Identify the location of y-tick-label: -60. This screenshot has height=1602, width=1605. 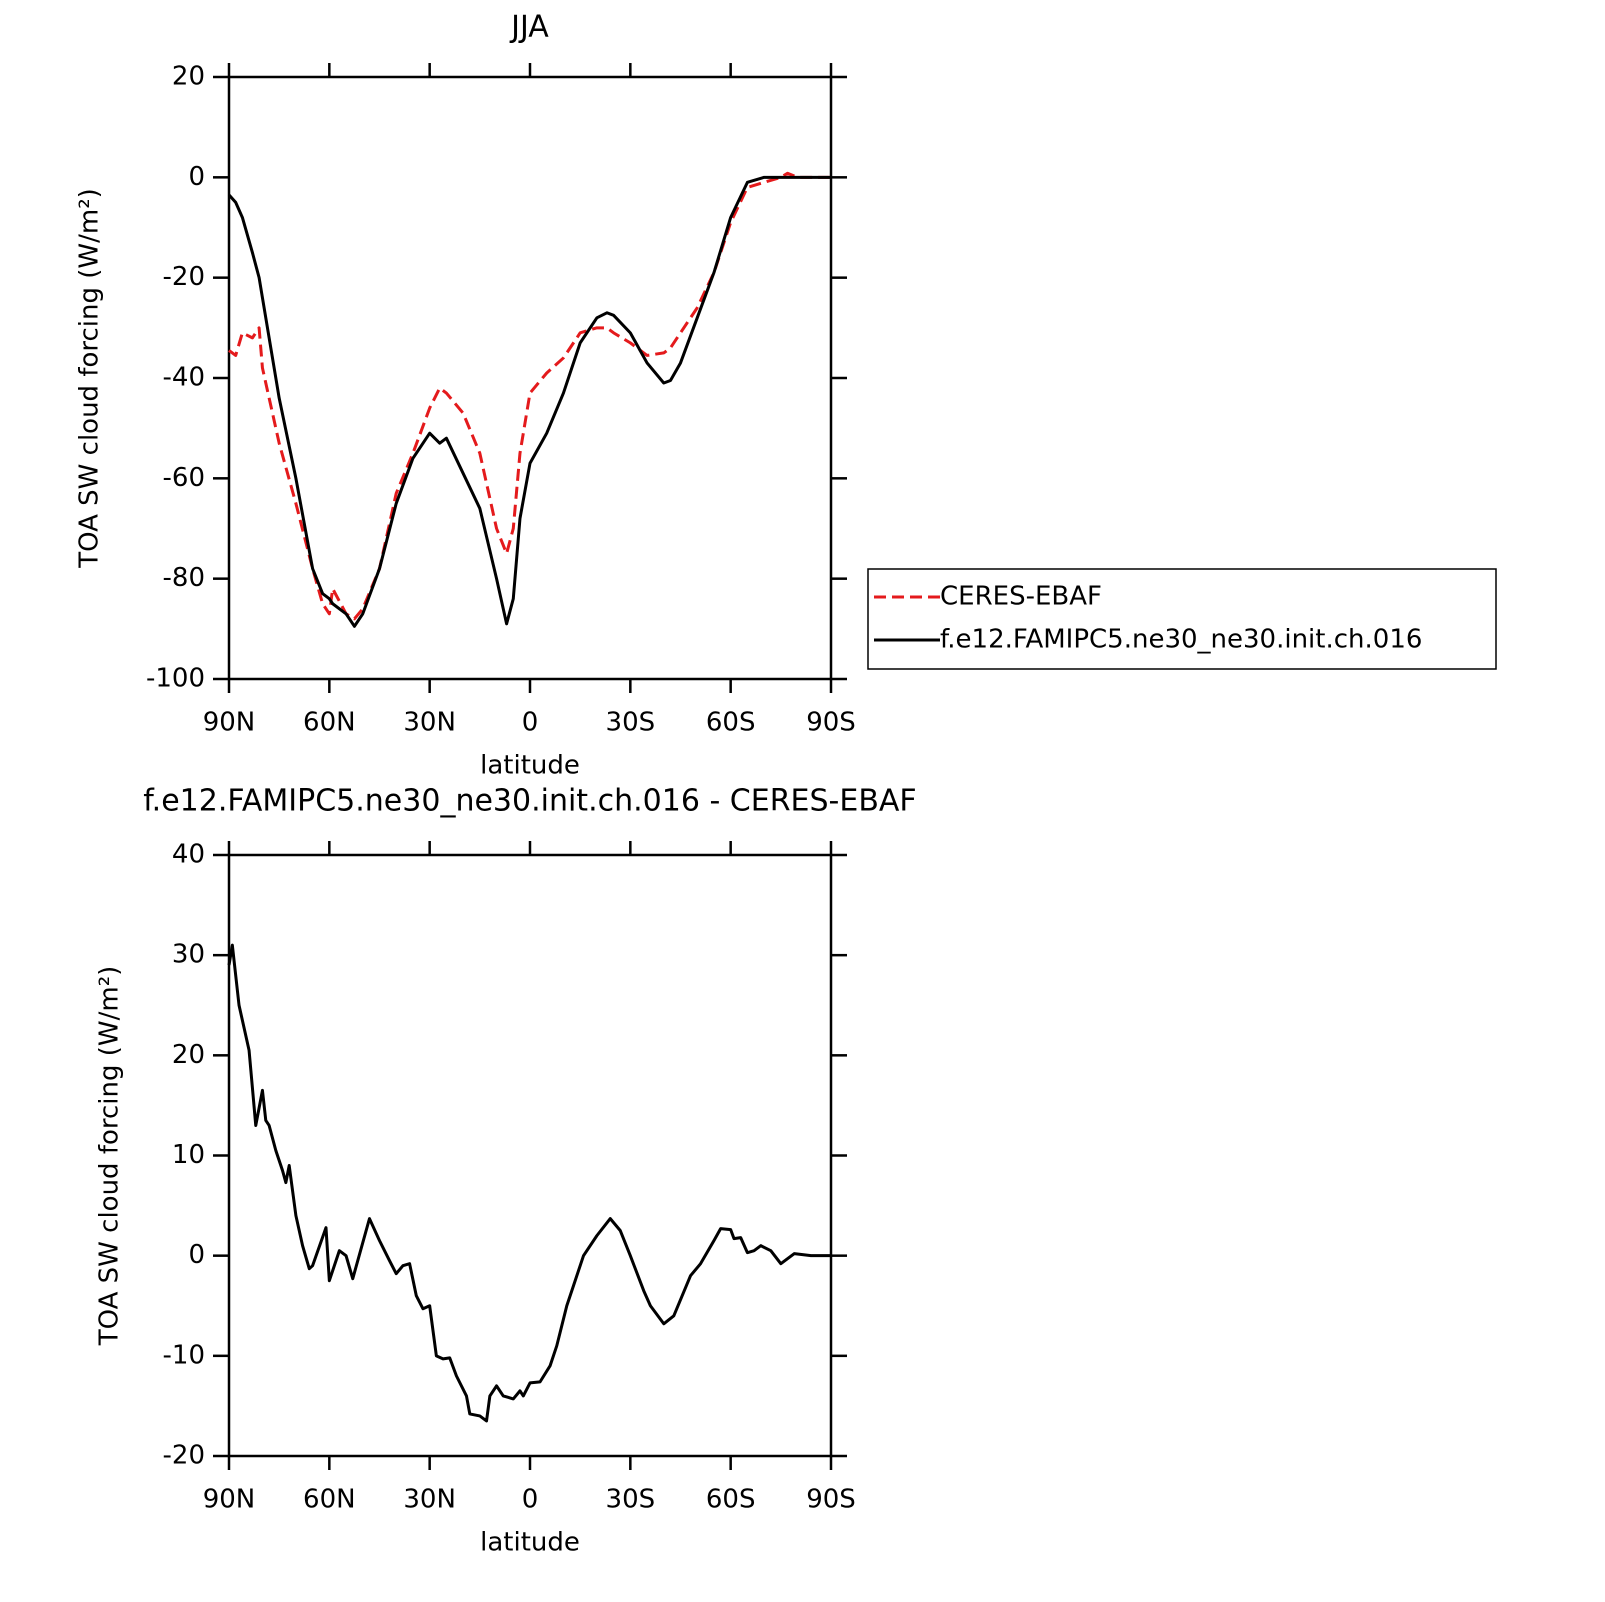
(184, 478).